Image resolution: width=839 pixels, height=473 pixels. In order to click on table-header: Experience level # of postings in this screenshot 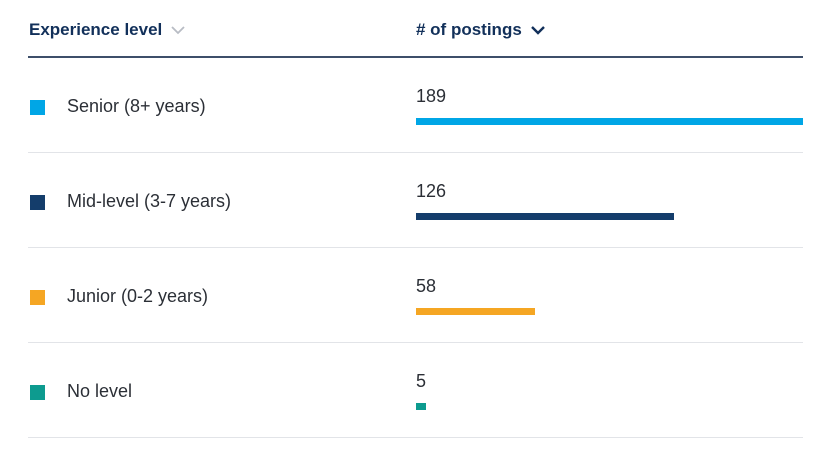, I will do `click(415, 29)`.